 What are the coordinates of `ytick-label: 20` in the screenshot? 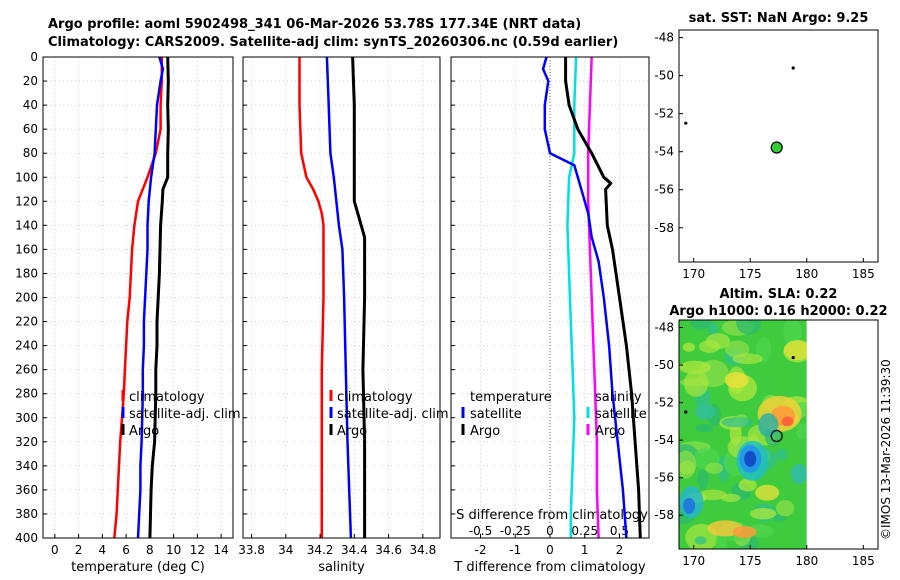 It's located at (30, 81).